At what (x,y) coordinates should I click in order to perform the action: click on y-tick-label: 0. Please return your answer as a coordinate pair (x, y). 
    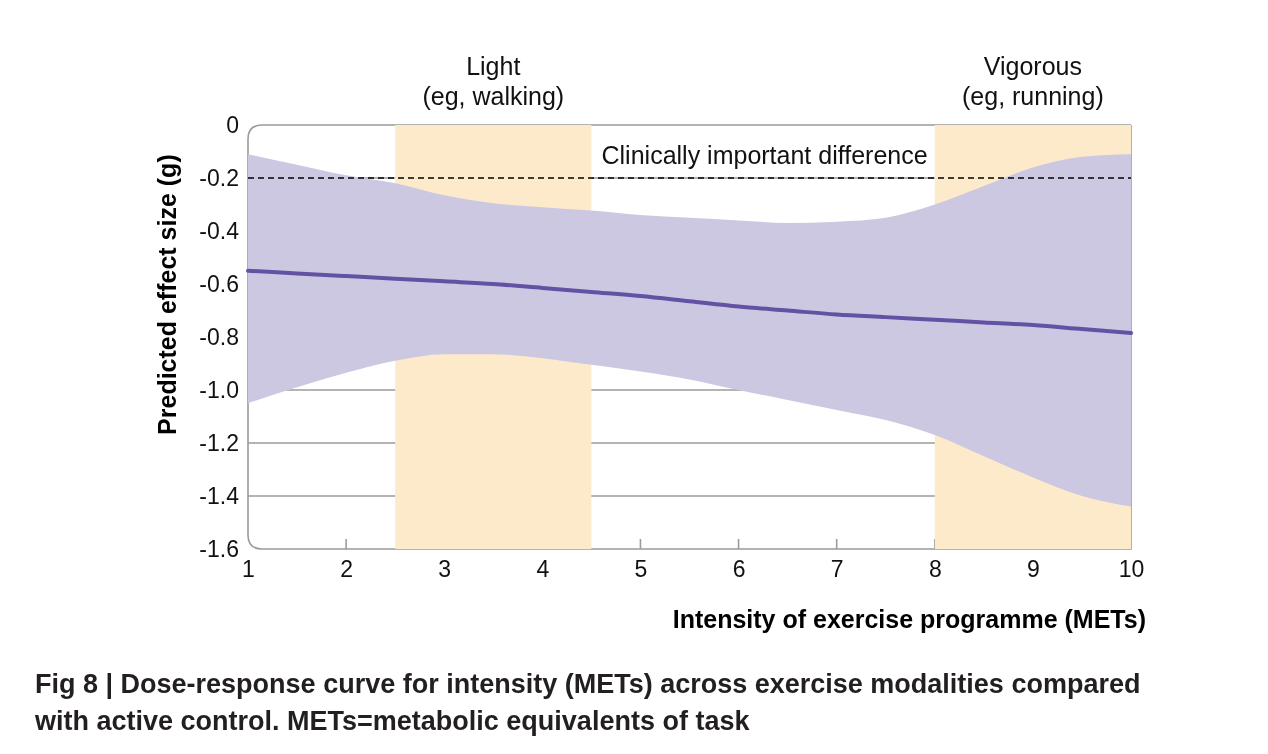
    Looking at the image, I should click on (232, 124).